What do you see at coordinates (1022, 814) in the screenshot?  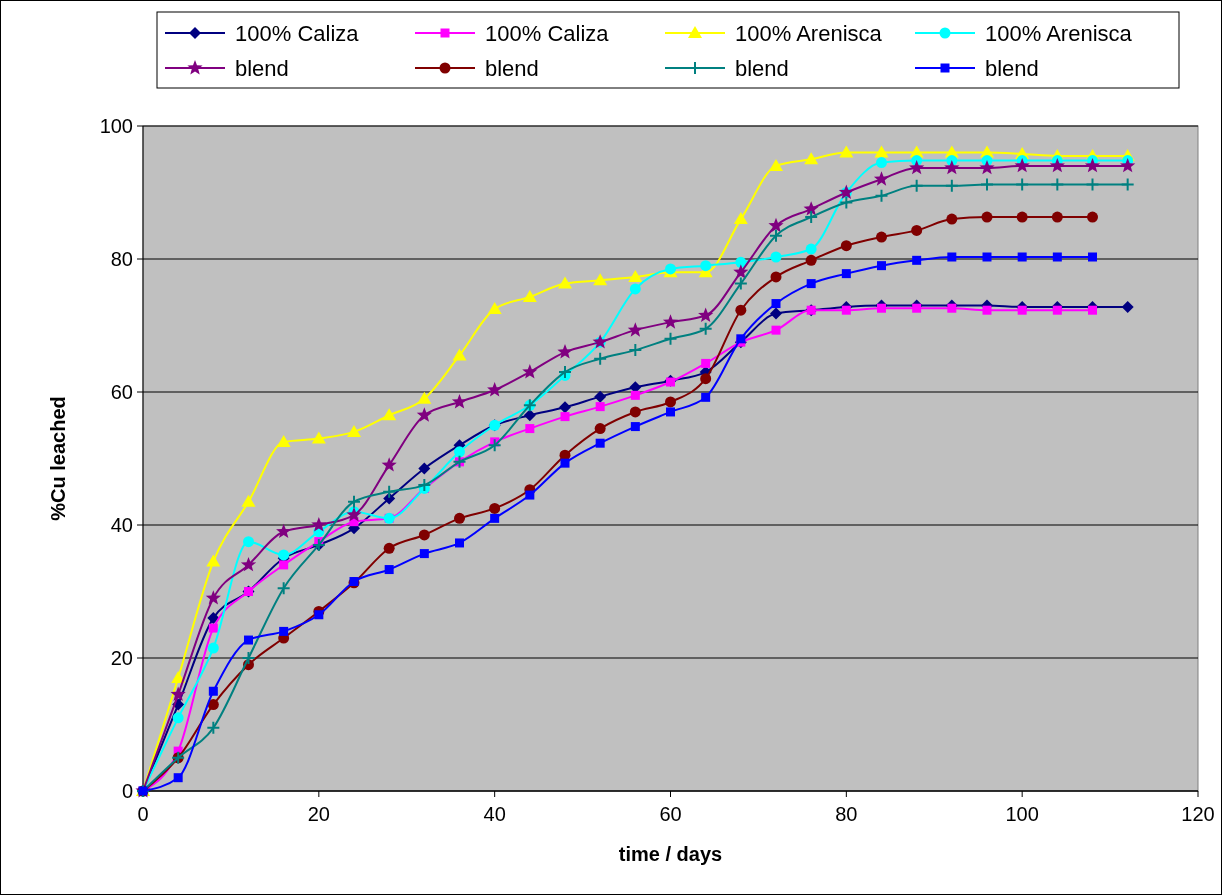 I see `x-tick-label: 100` at bounding box center [1022, 814].